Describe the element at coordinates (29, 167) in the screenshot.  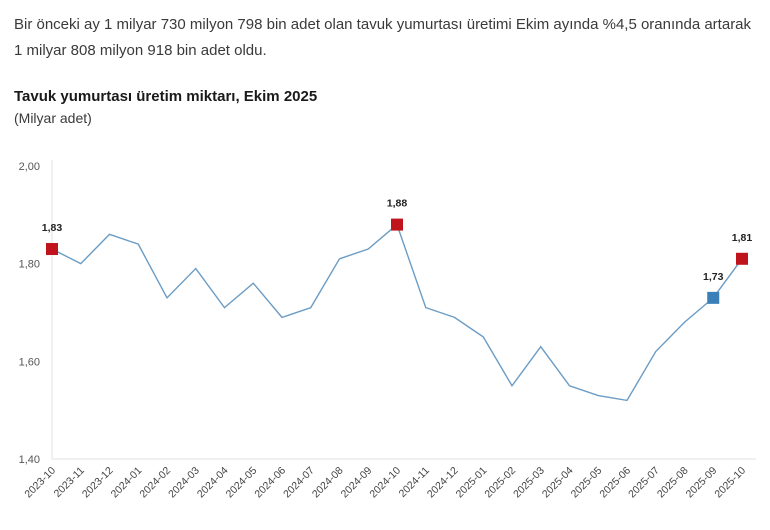
I see `y-tick-label: 2,00` at that location.